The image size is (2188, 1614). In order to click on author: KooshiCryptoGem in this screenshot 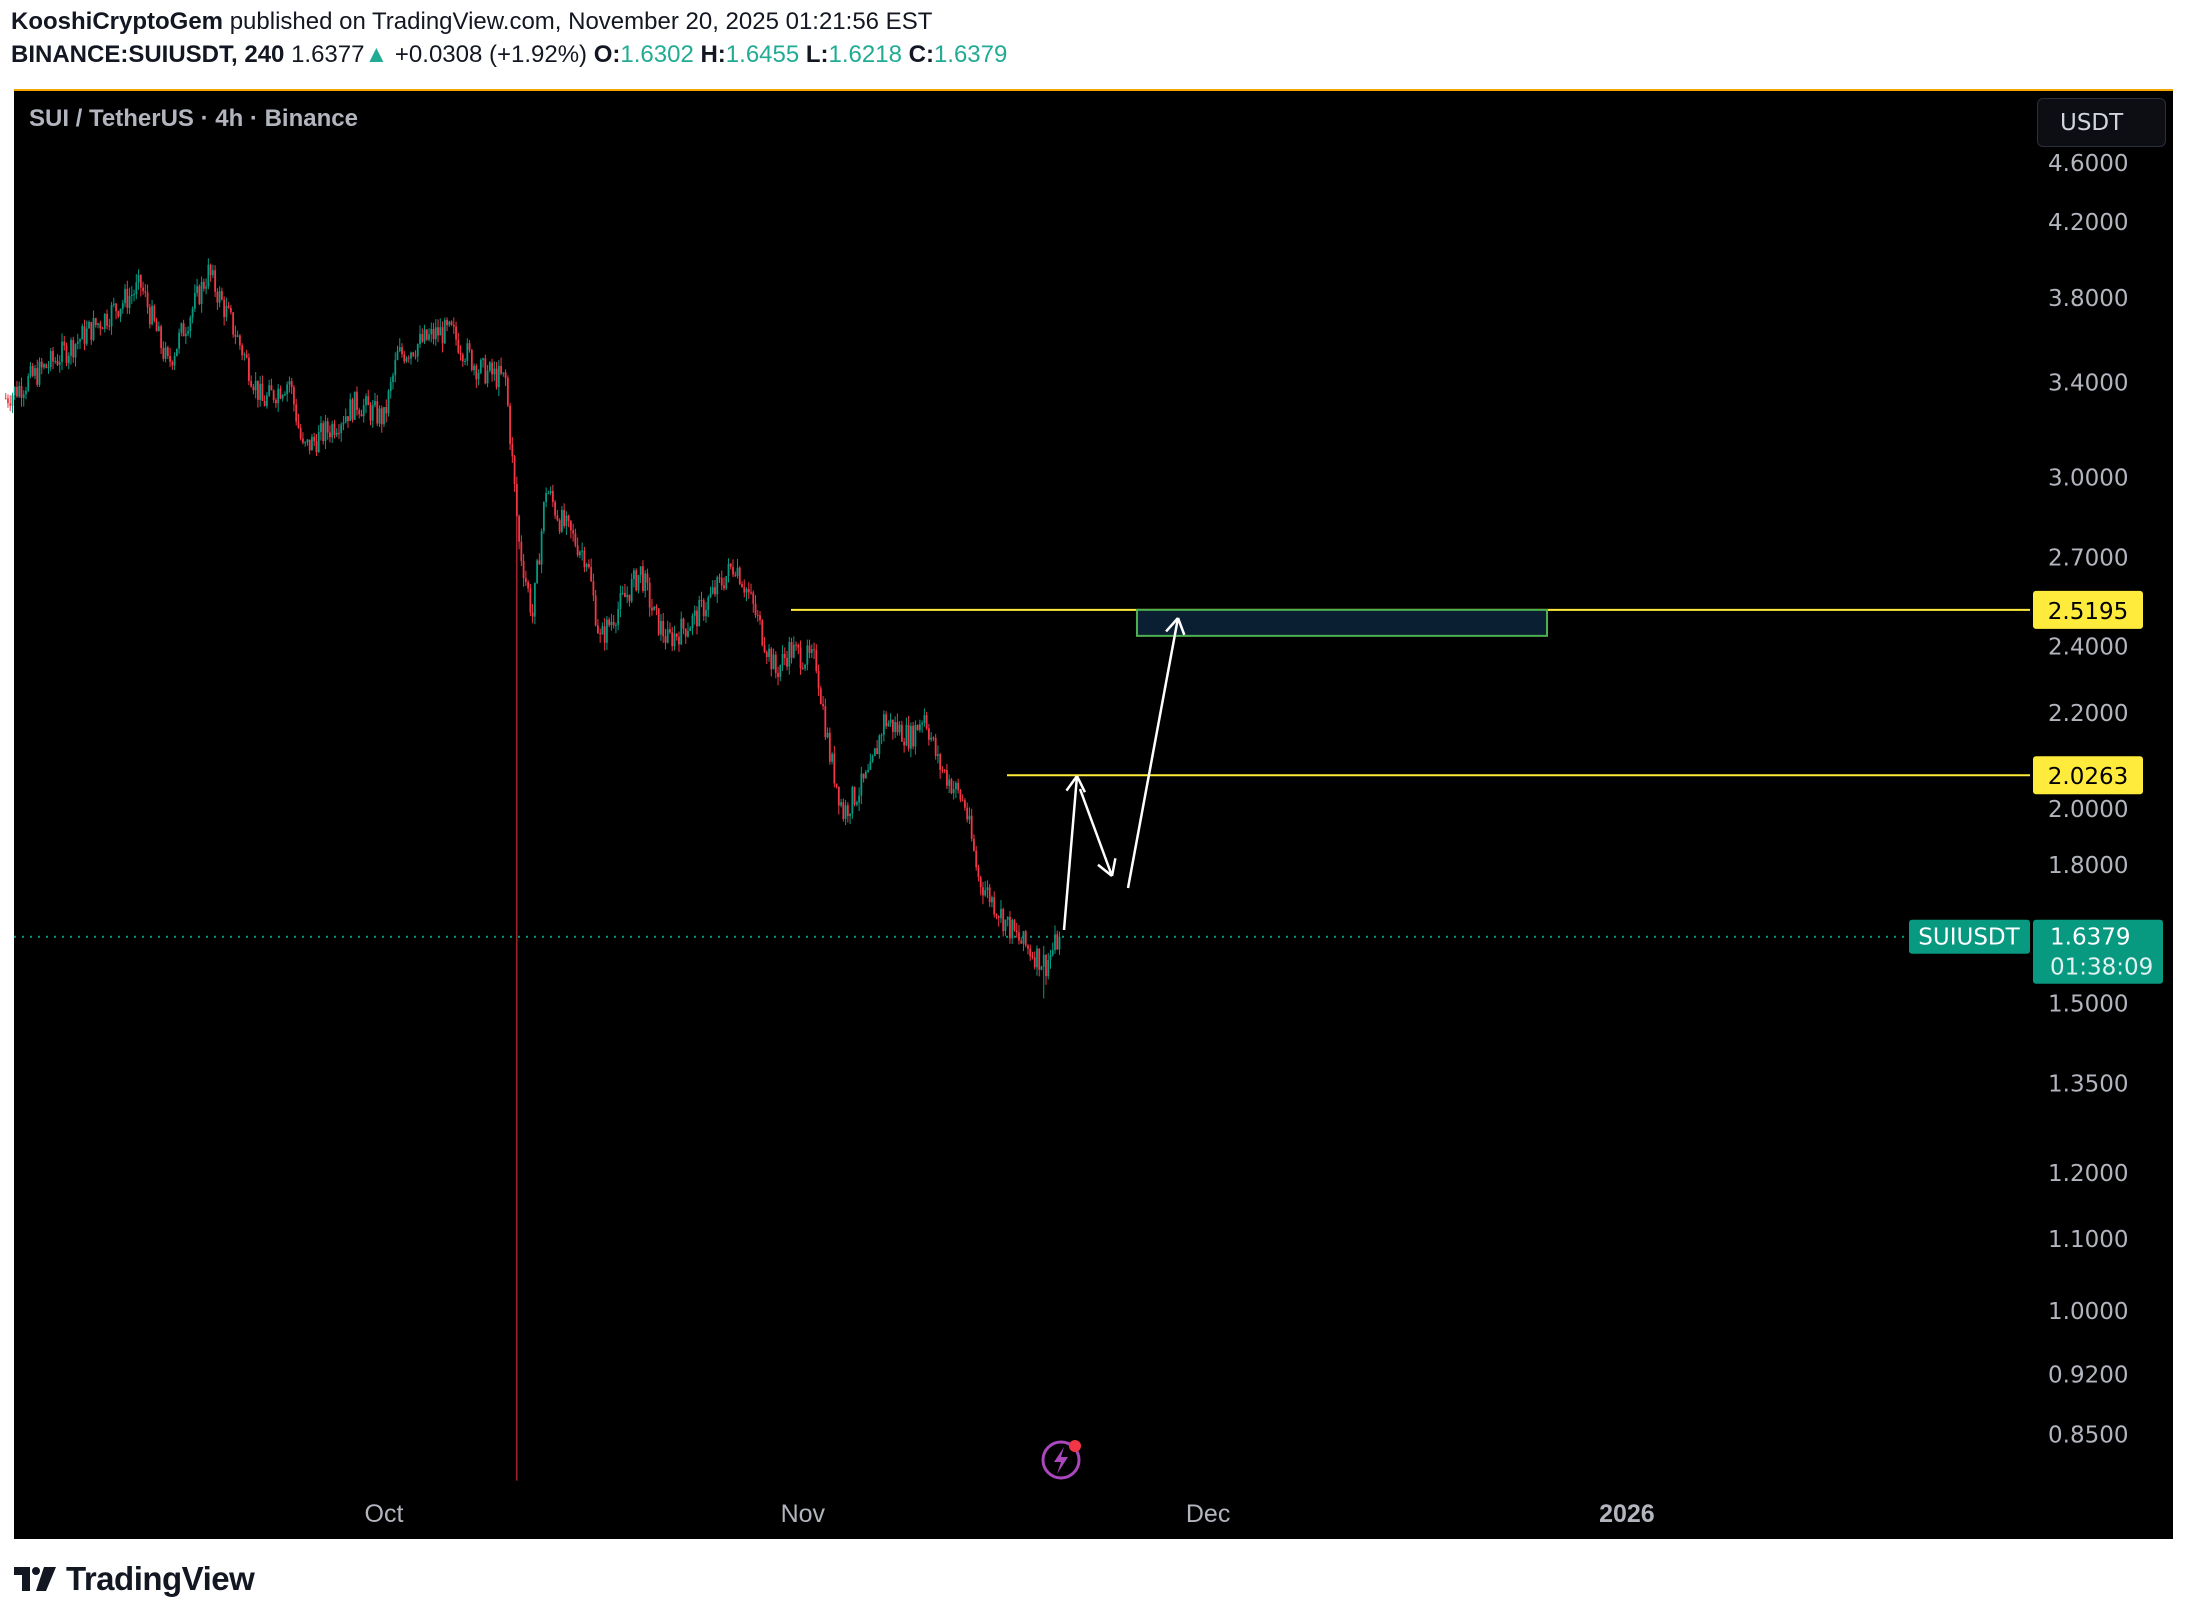, I will do `click(117, 21)`.